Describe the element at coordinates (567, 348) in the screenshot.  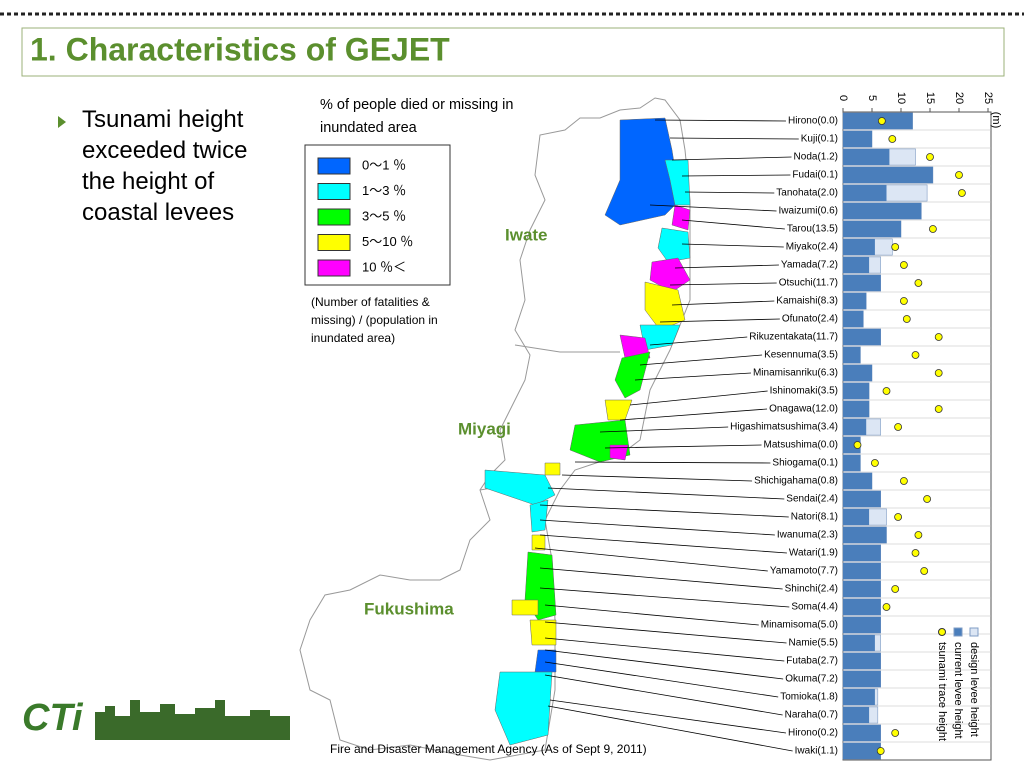
I see `border-line` at that location.